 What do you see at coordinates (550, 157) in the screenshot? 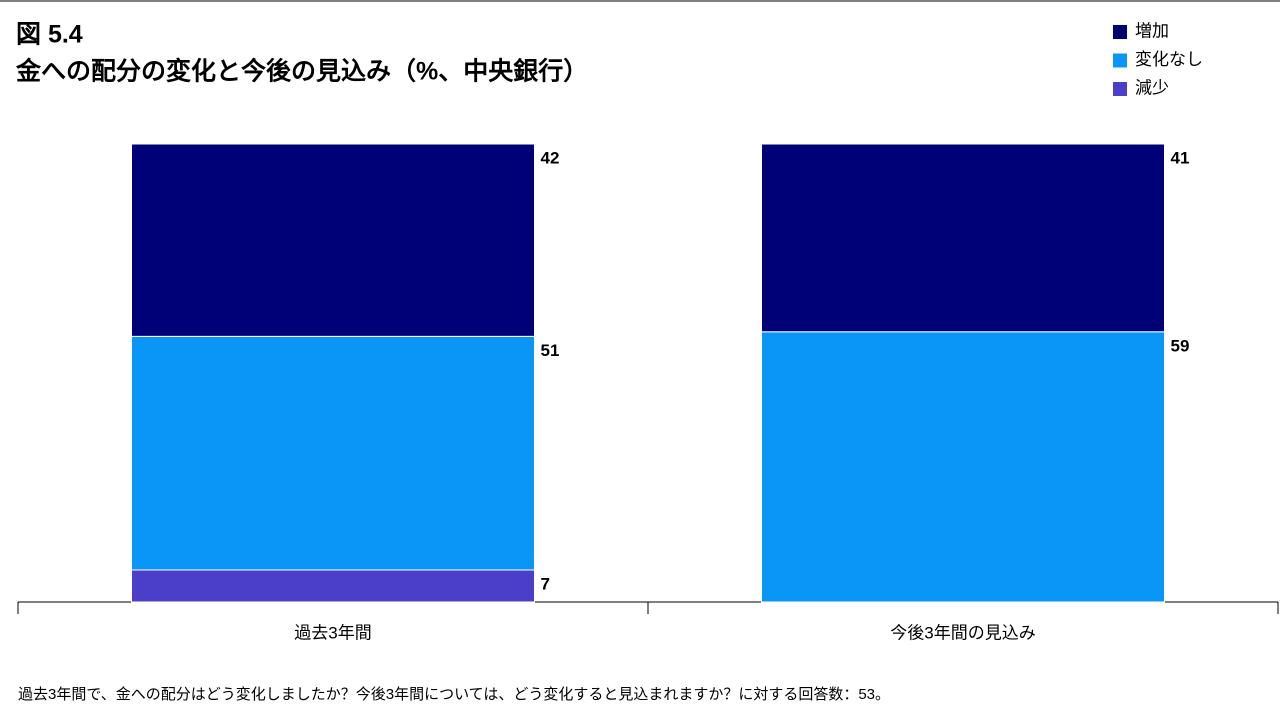
I see `value-label: 42` at bounding box center [550, 157].